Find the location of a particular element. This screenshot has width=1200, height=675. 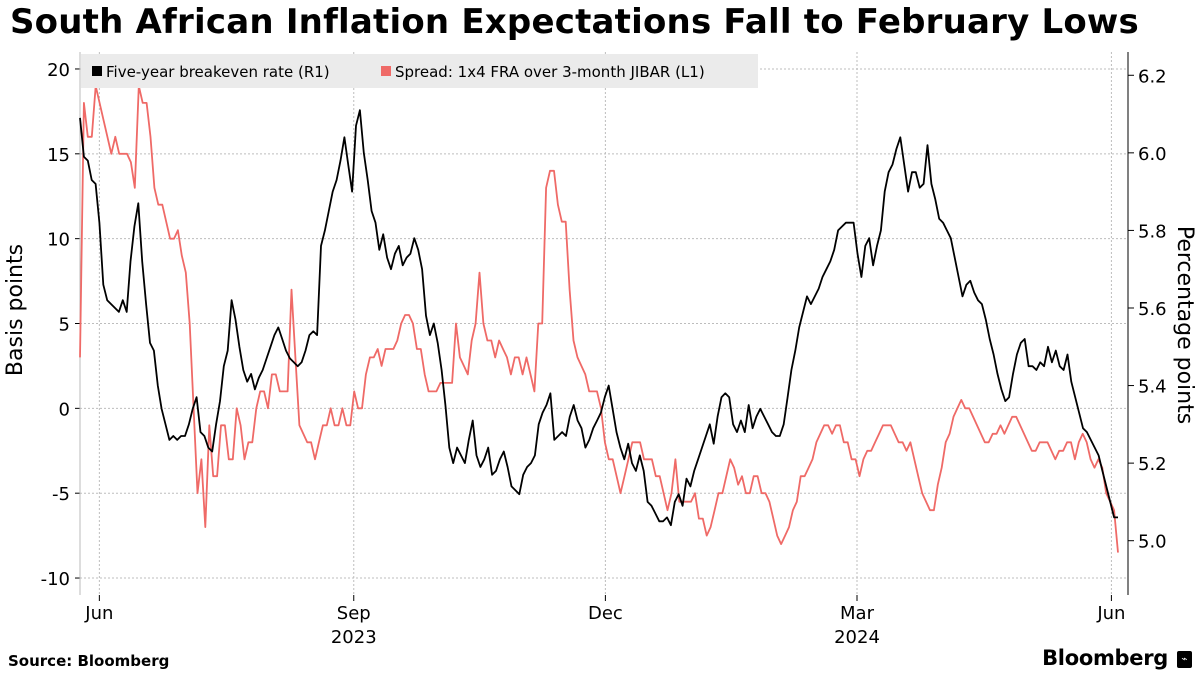

legend-label: Five-year breakeven rate (R1) is located at coordinates (218, 72).